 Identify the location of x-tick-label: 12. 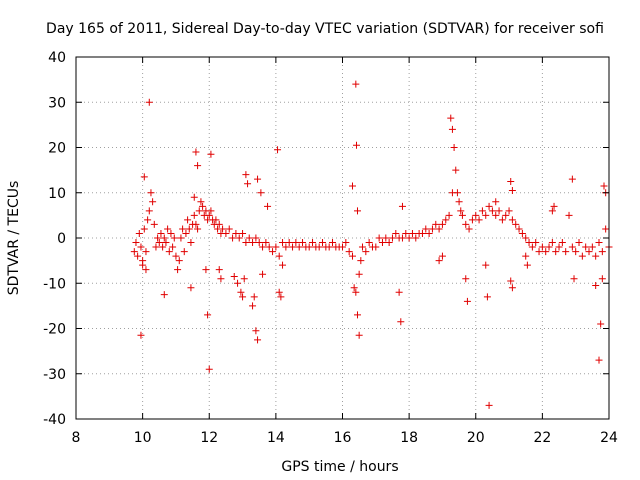
(209, 438).